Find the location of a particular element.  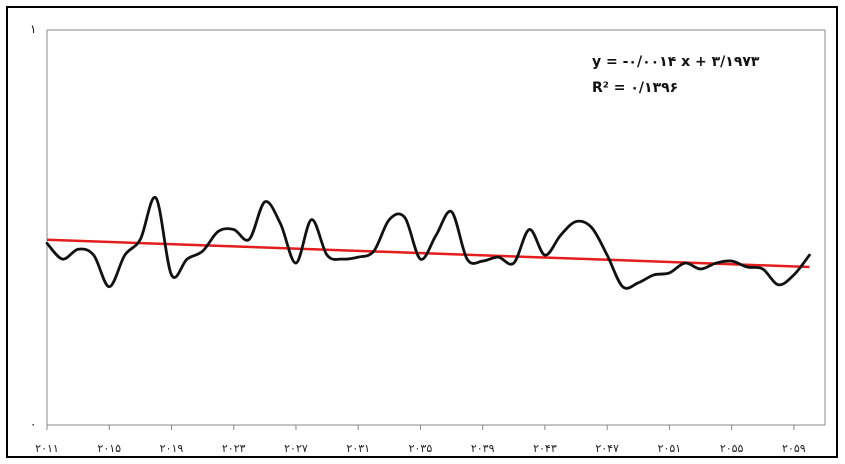

x-tick-label: ۲۰۳۱ is located at coordinates (358, 448).